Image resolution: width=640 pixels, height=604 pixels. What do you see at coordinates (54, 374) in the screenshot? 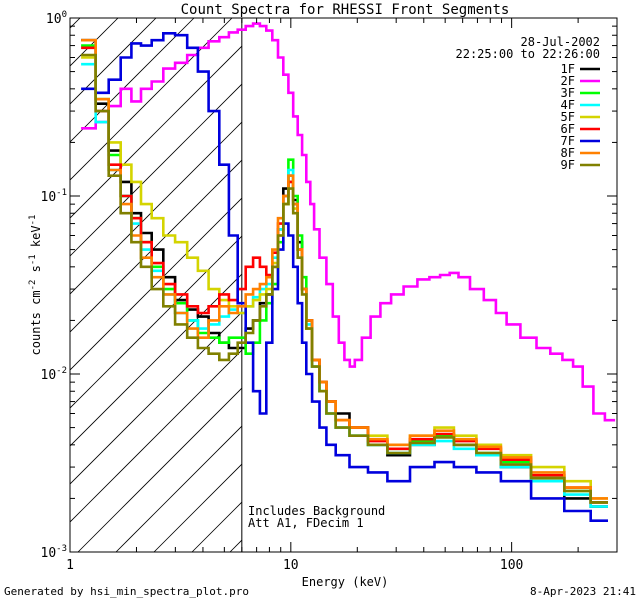
I see `y-tick-label: 10⁻²` at bounding box center [54, 374].